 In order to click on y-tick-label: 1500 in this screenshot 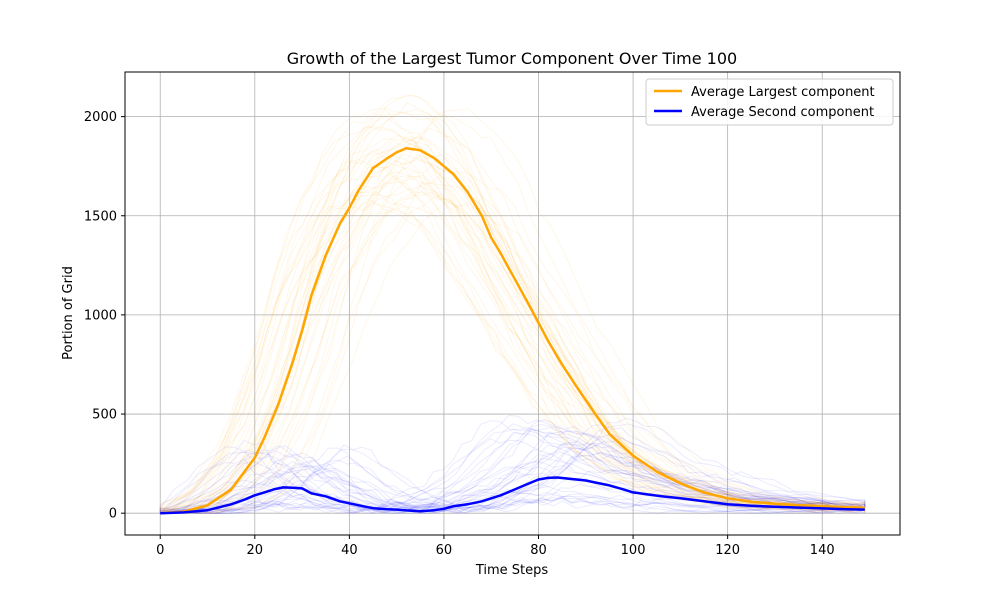, I will do `click(100, 216)`.